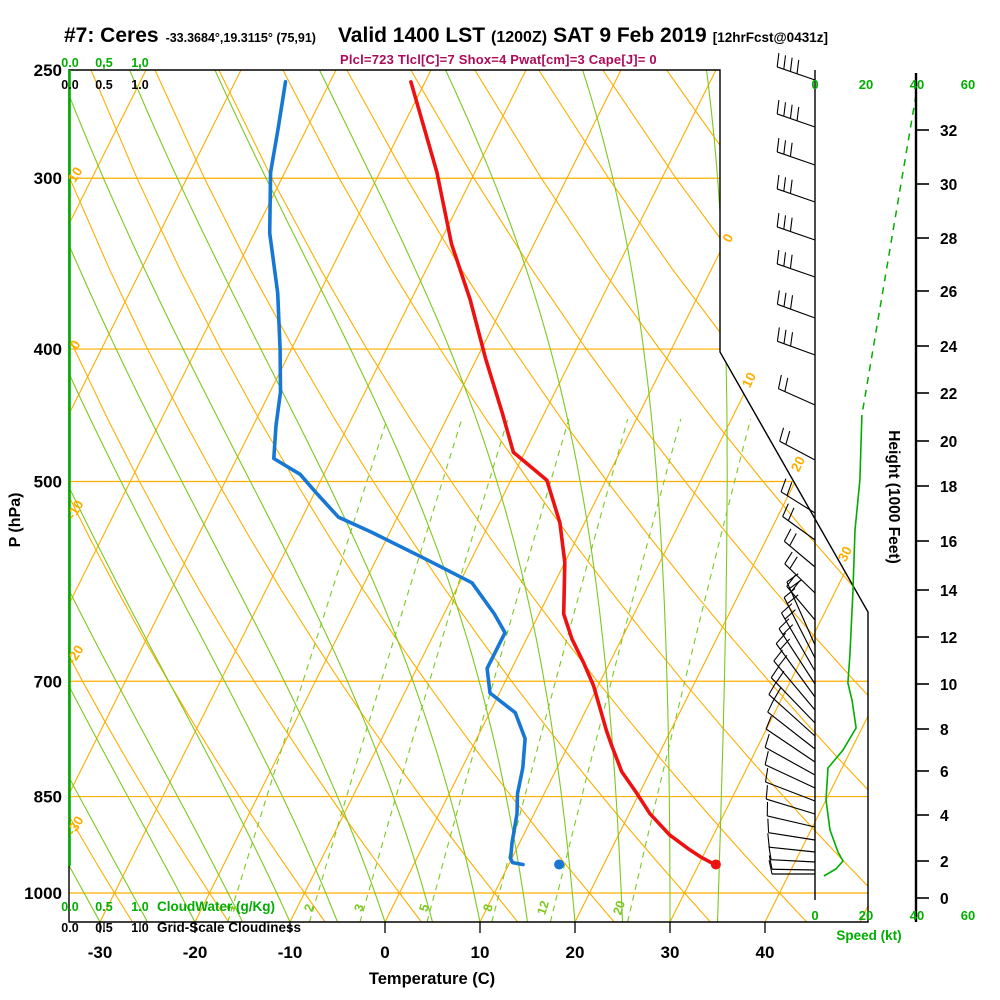  I want to click on surface-dewpoint-dot, so click(559, 864).